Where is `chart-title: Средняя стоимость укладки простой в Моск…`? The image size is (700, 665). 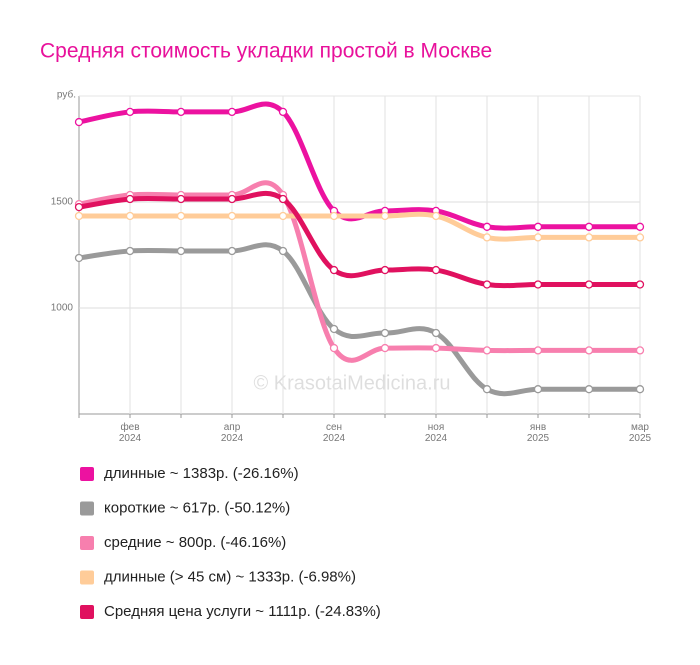
chart-title: Средняя стоимость укладки простой в Моск… is located at coordinates (266, 51).